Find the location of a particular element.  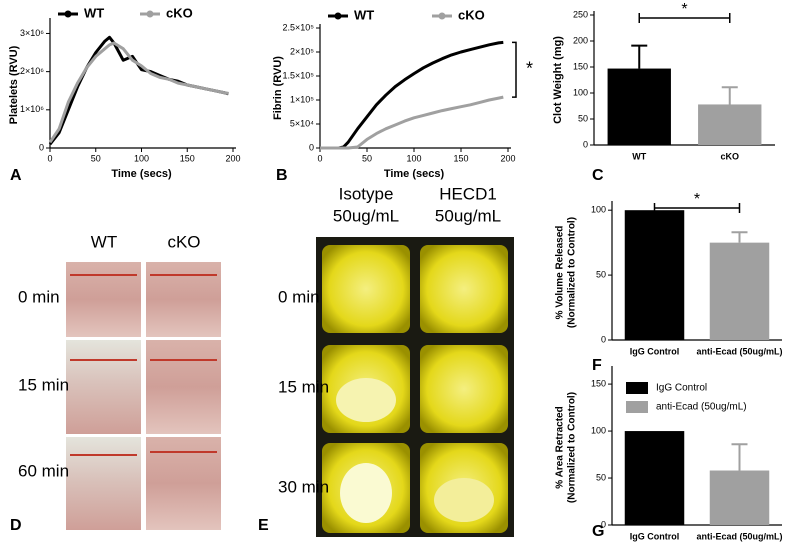

panel-label: G is located at coordinates (598, 531).